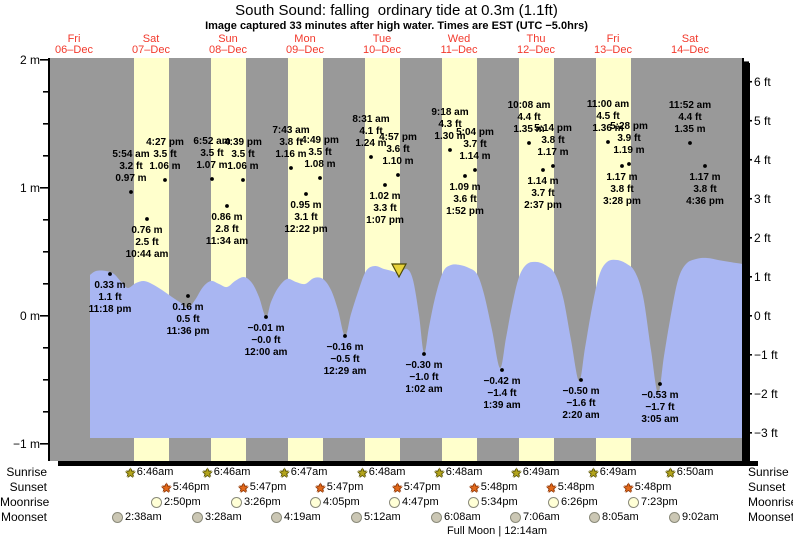 This screenshot has height=539, width=793. I want to click on tide-low-annotation: −0.30 m −1.0 ft 1:02 am, so click(424, 377).